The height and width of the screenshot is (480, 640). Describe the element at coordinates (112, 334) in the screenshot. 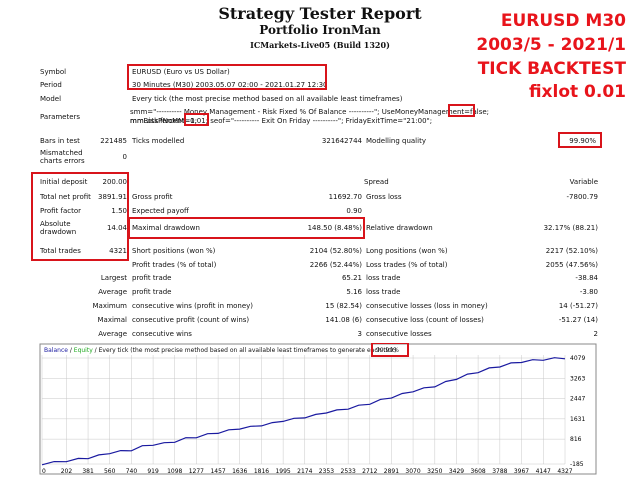

I see `average-cons-label: Average` at that location.